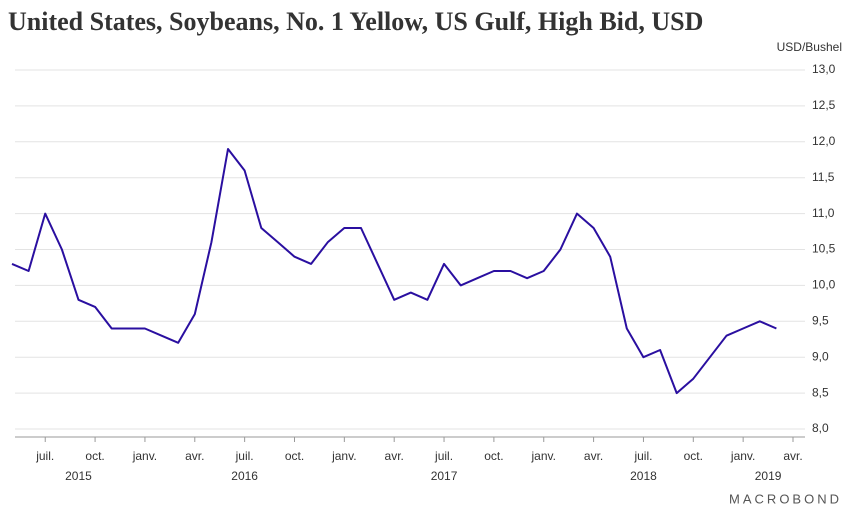 This screenshot has height=518, width=852. What do you see at coordinates (820, 356) in the screenshot?
I see `y-tick-label: 9,0` at bounding box center [820, 356].